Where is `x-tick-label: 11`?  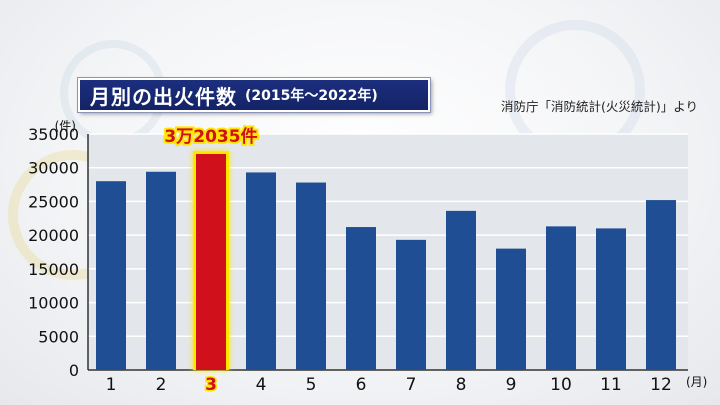 x-tick-label: 11 is located at coordinates (611, 385).